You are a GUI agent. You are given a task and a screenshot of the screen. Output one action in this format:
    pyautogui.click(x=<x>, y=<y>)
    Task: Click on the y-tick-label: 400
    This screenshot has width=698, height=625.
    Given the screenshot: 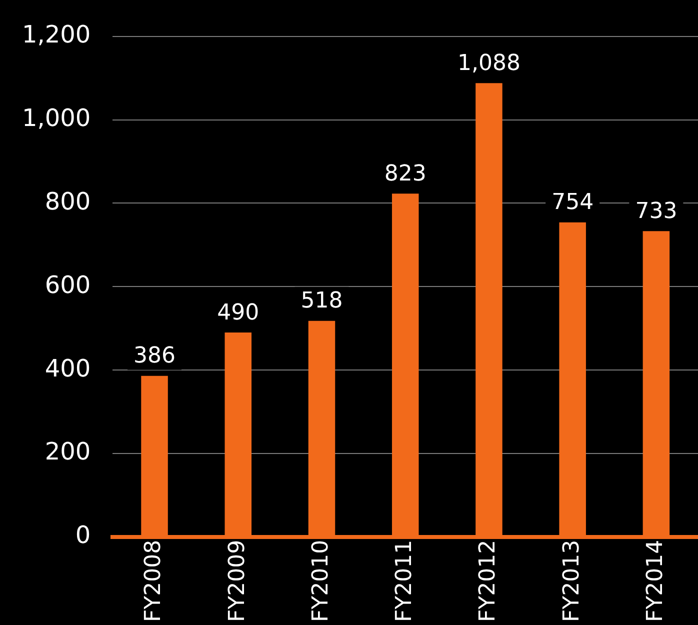 What is the action you would take?
    pyautogui.click(x=67, y=368)
    